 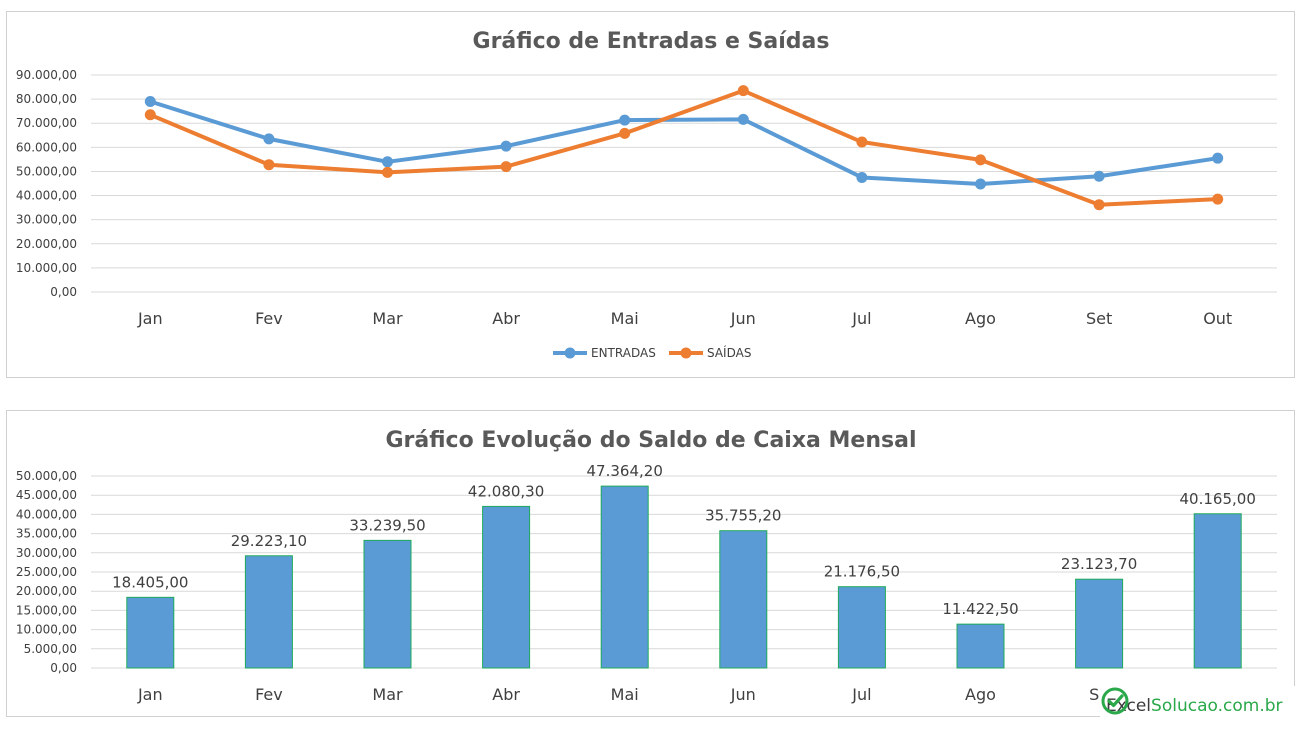 I want to click on data-label: 35.755,20, so click(x=743, y=516).